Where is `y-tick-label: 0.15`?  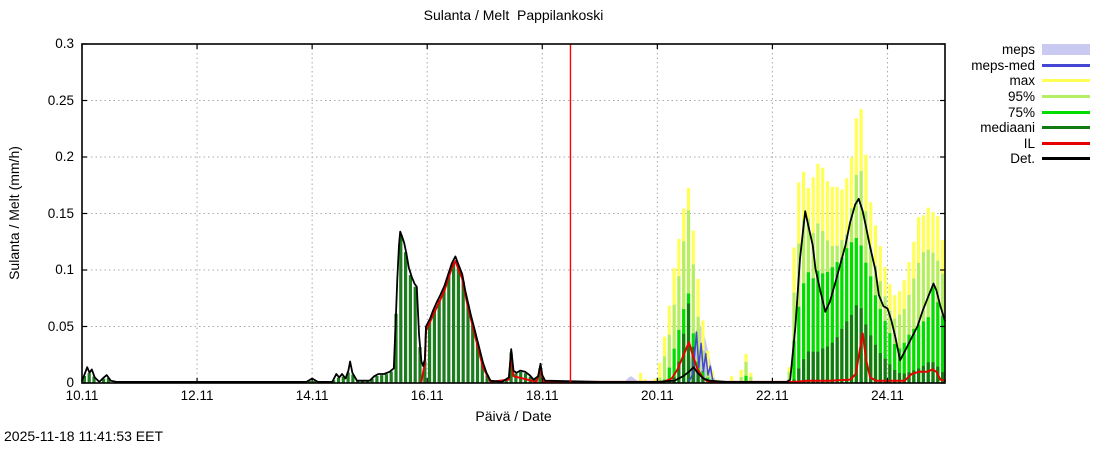
y-tick-label: 0.15 is located at coordinates (60, 213).